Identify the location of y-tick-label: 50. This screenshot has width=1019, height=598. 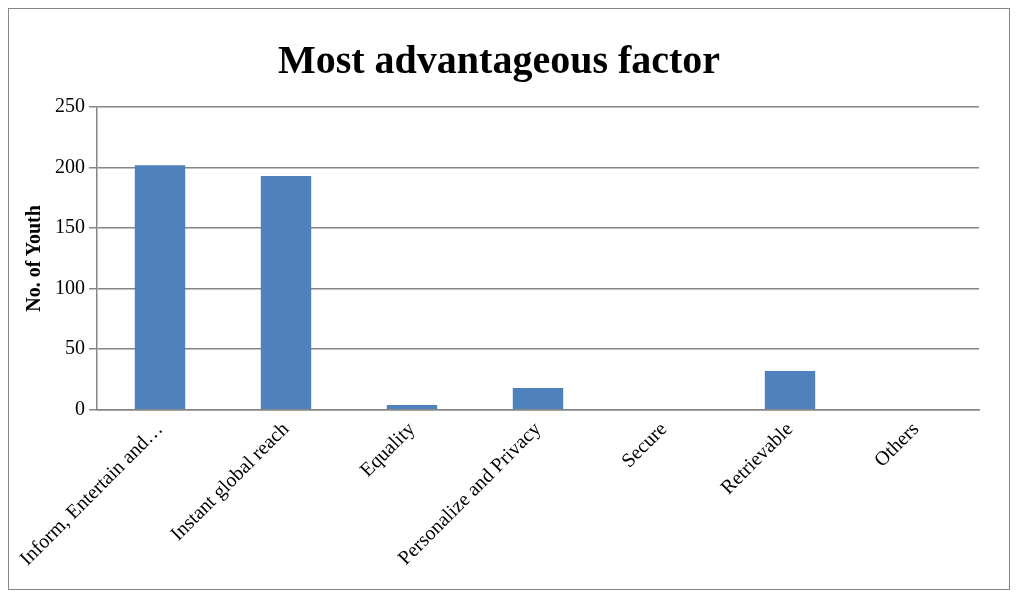
(75, 347).